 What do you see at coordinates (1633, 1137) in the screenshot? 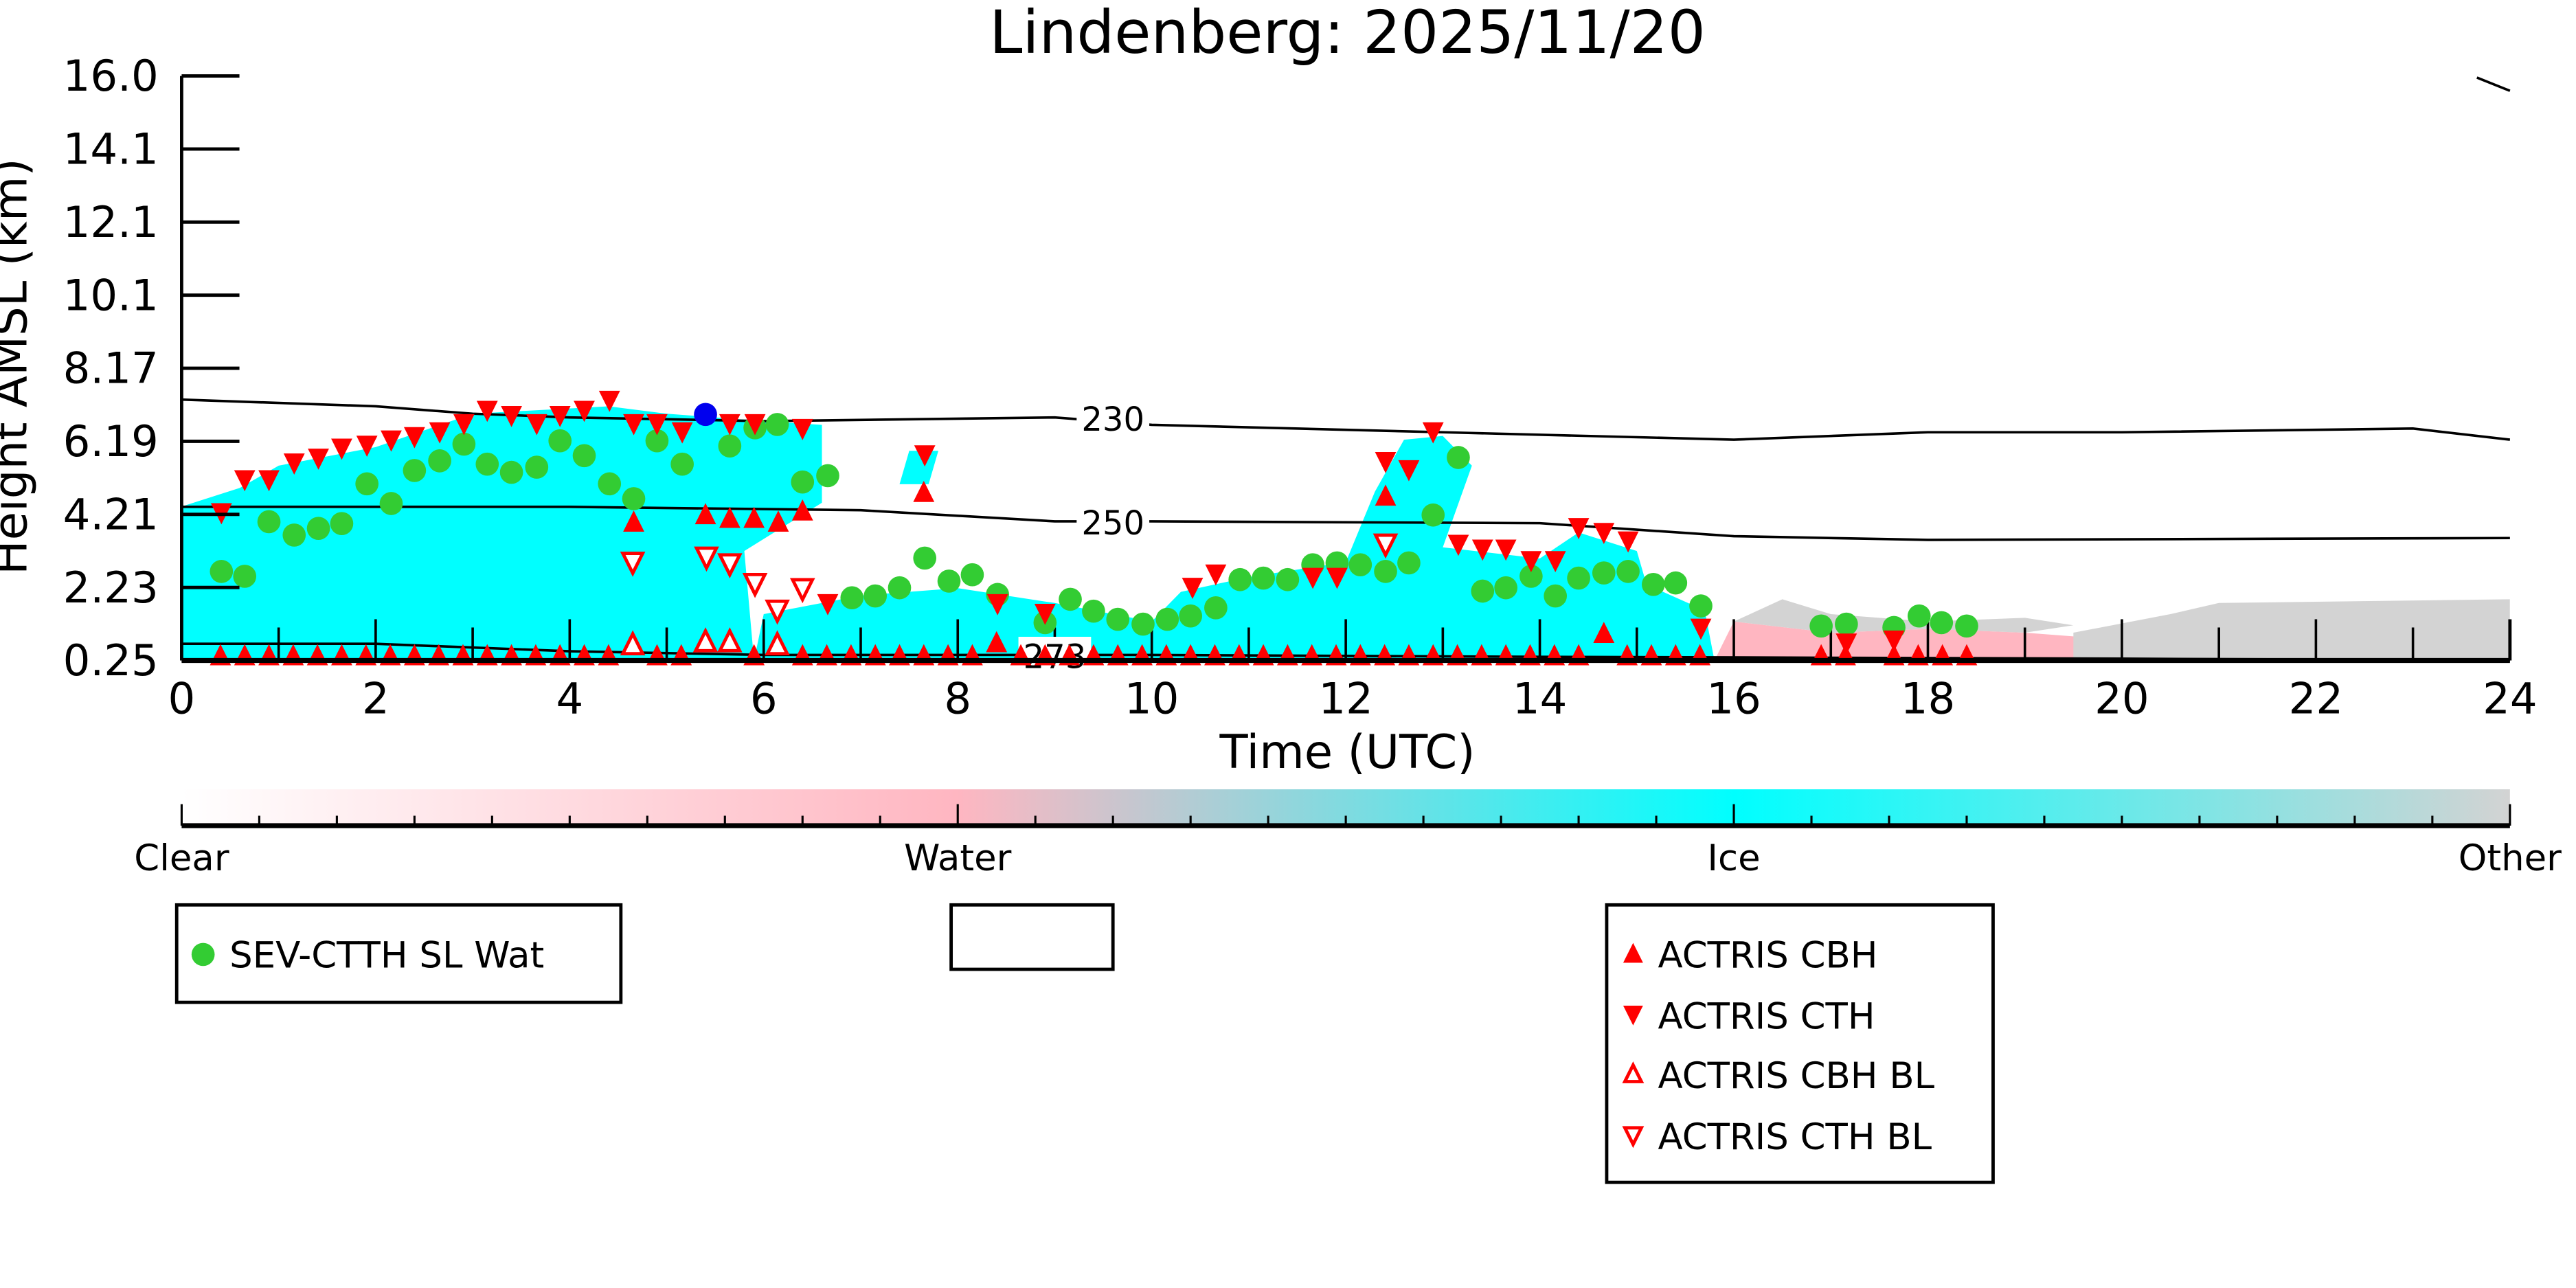
I see `triangle-down-open-icon` at bounding box center [1633, 1137].